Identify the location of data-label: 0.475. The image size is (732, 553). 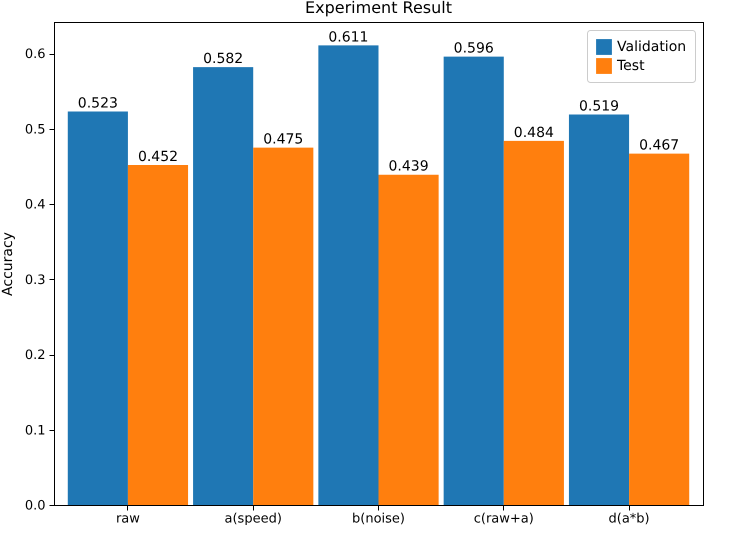
(283, 140).